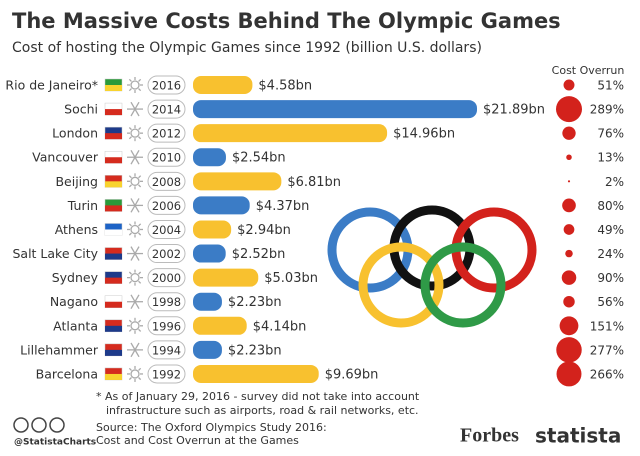  What do you see at coordinates (291, 278) in the screenshot?
I see `value-label: $5.03bn` at bounding box center [291, 278].